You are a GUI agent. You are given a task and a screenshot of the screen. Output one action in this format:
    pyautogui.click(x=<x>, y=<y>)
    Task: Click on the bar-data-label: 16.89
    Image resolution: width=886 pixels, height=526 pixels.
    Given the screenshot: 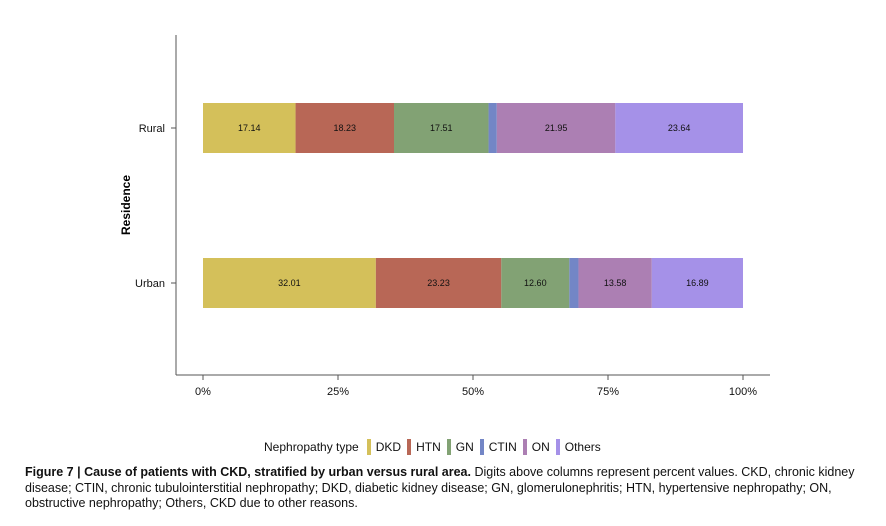 What is the action you would take?
    pyautogui.click(x=697, y=283)
    